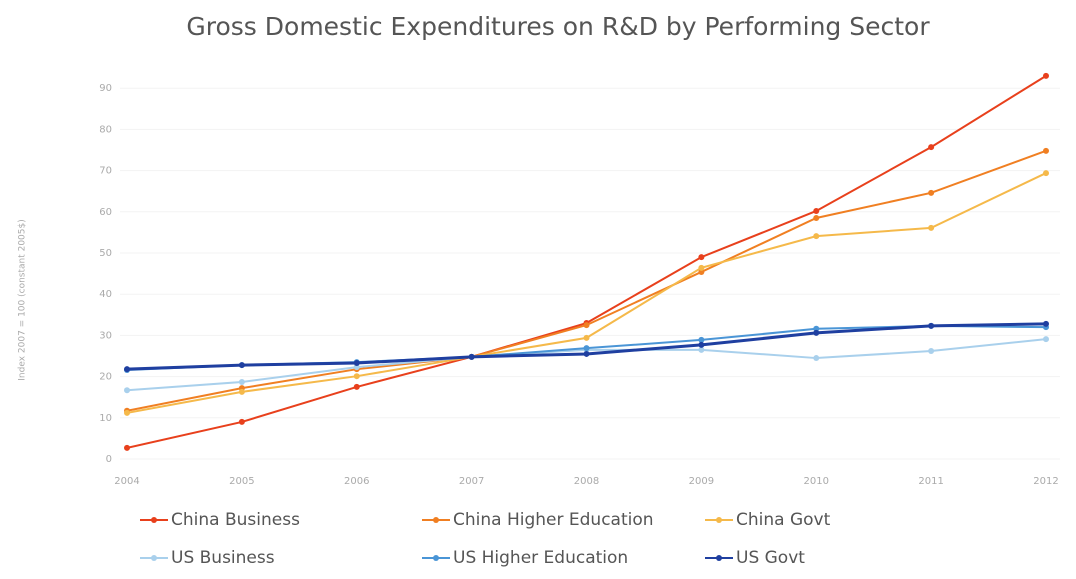 This screenshot has width=1076, height=579. I want to click on y-tick-label: 90, so click(105, 88).